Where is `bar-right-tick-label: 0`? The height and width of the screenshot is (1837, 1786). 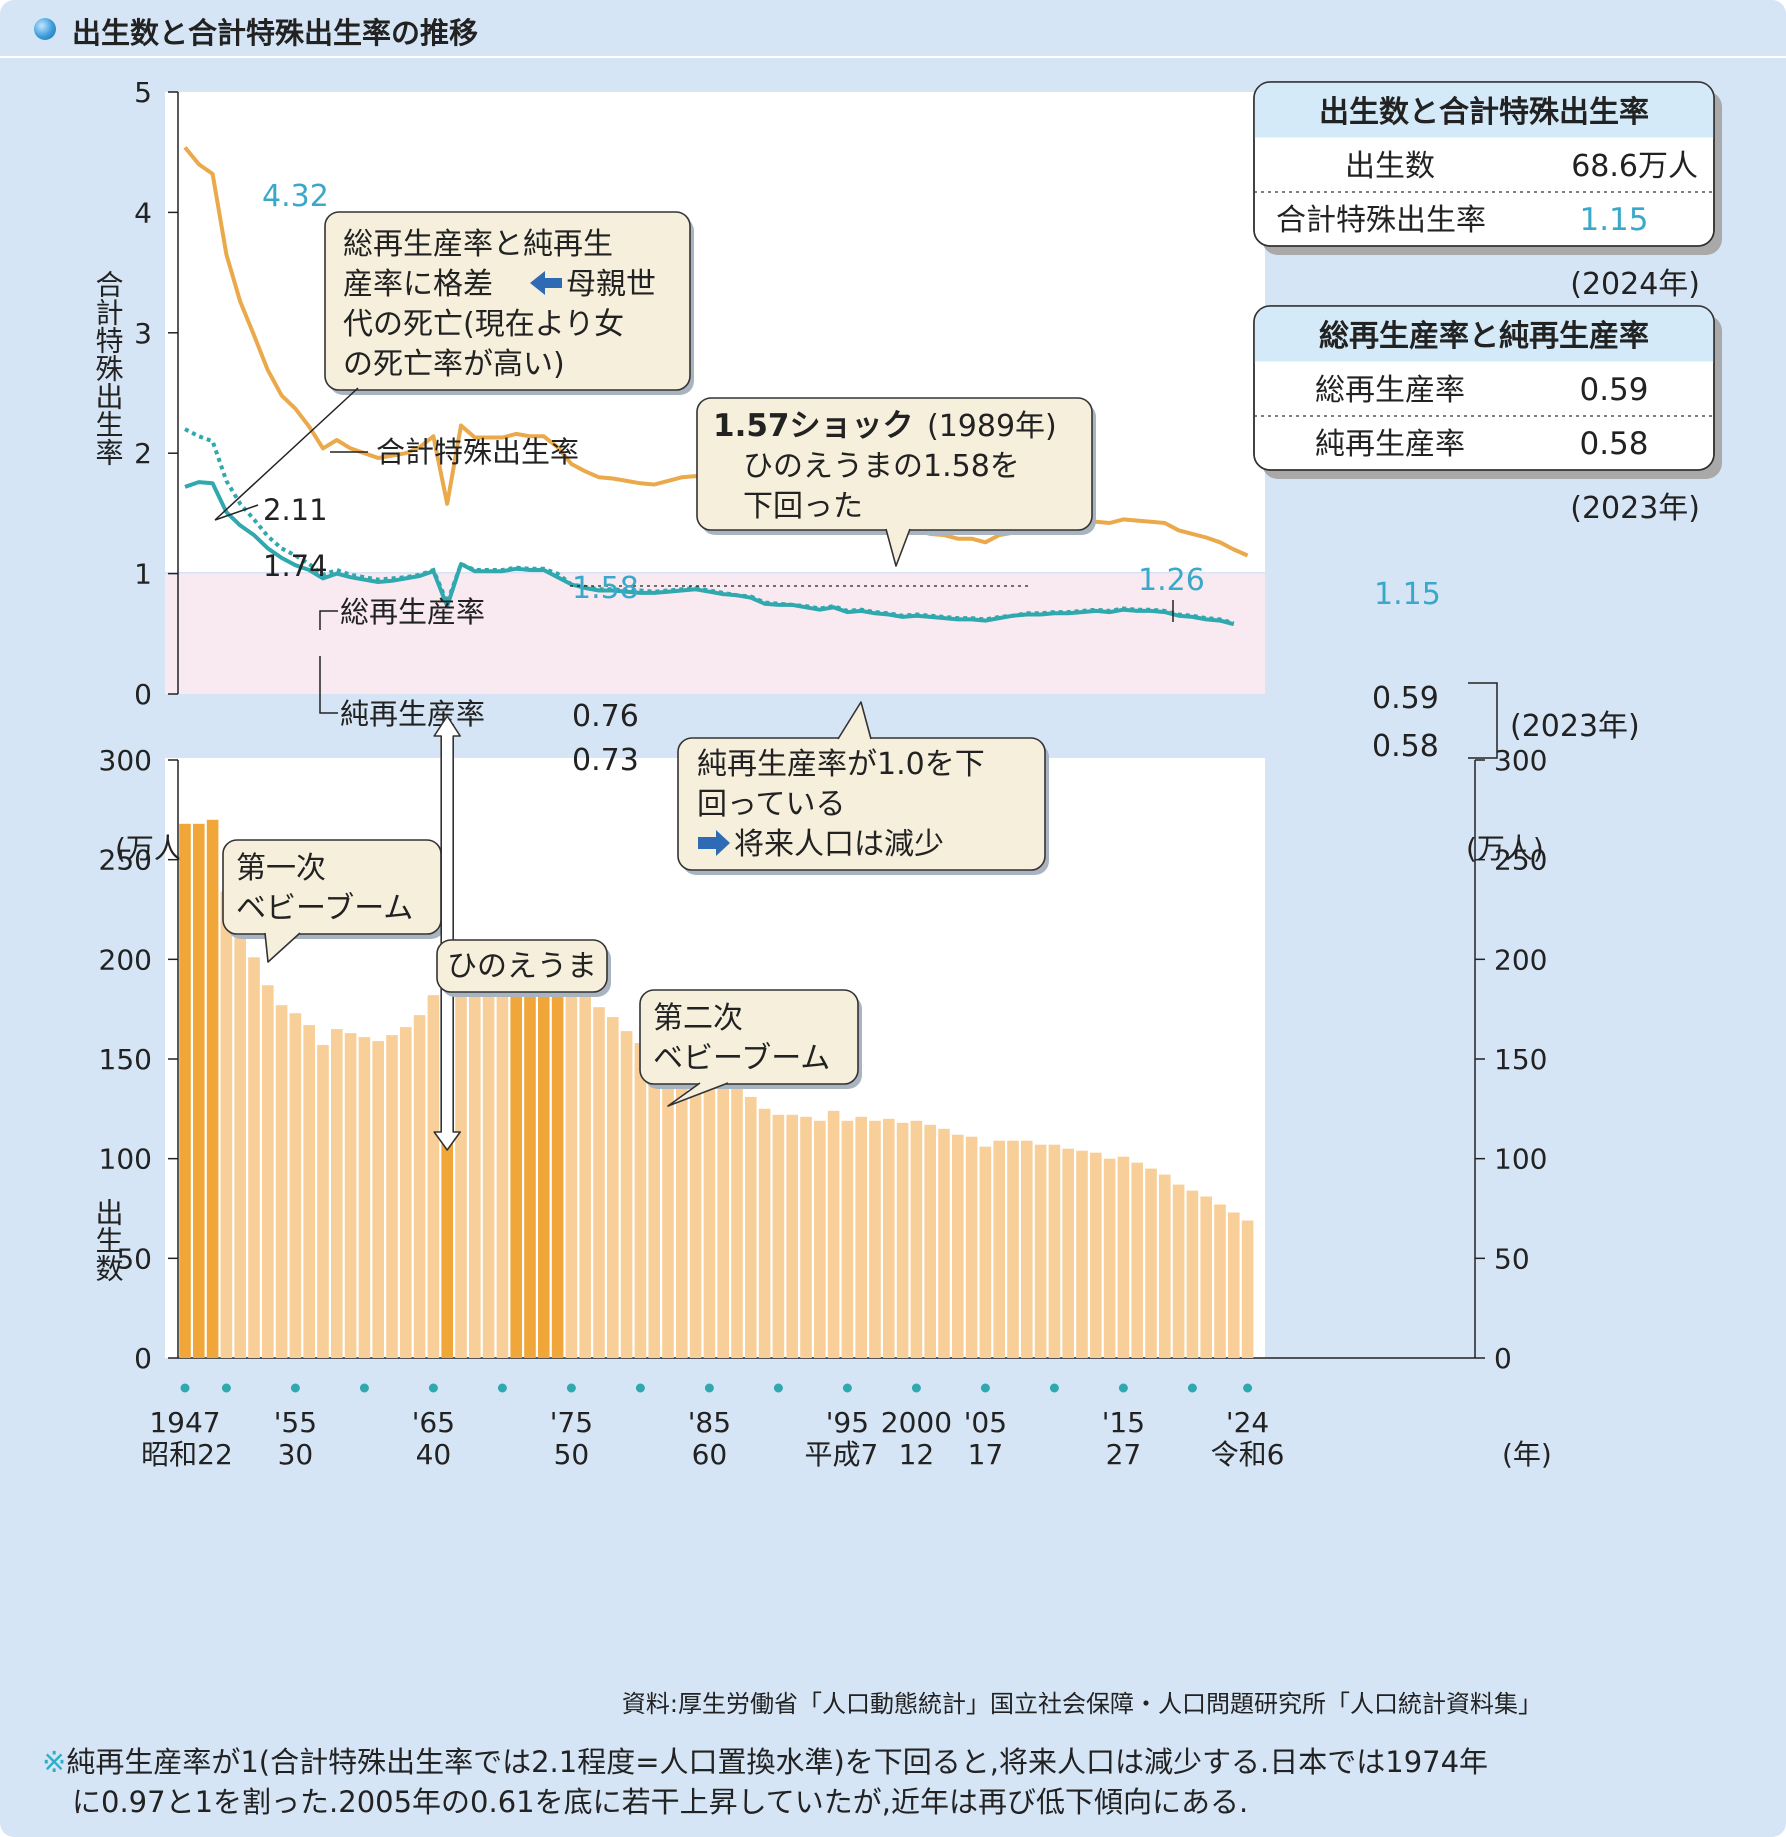 bar-right-tick-label: 0 is located at coordinates (1503, 1358).